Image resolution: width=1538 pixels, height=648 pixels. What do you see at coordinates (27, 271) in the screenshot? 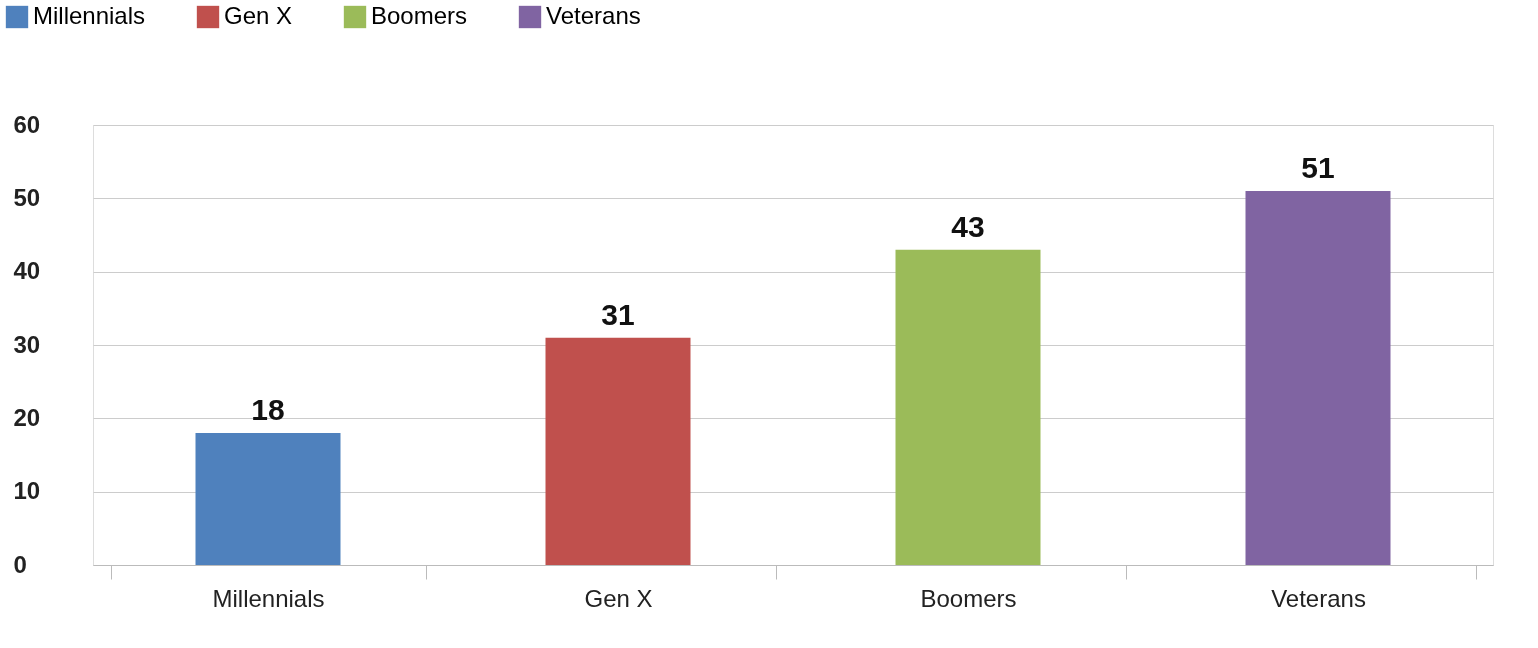
I see `y-tick-label: 40` at bounding box center [27, 271].